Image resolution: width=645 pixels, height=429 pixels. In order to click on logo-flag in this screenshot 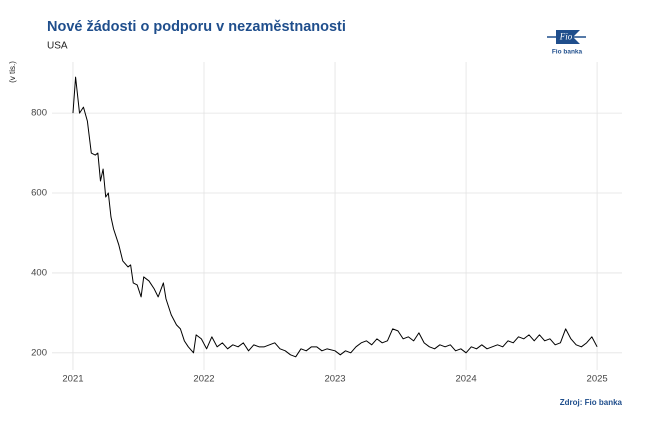, I will do `click(568, 37)`.